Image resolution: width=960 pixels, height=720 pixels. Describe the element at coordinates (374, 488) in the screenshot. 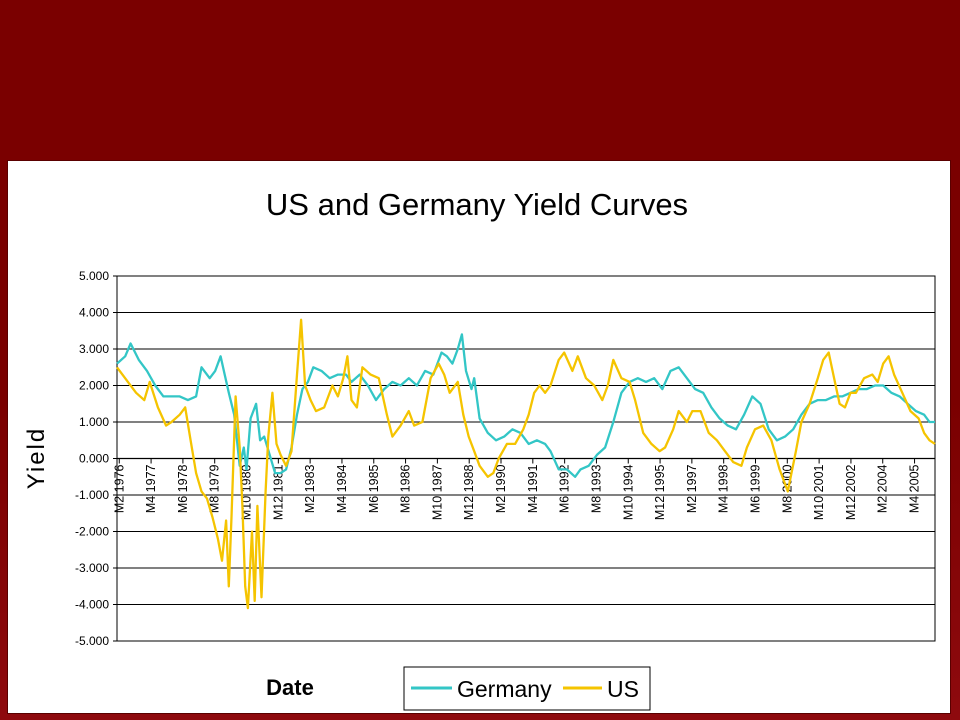

I see `x-tick-label: M6 1985` at that location.